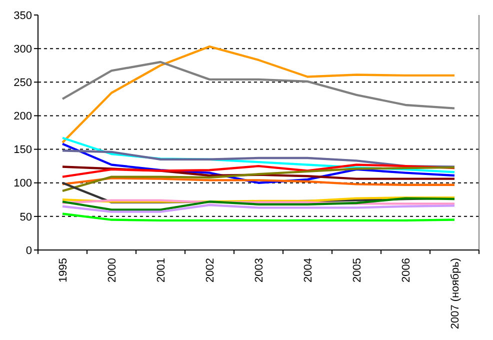 The height and width of the screenshot is (340, 493). What do you see at coordinates (29, 250) in the screenshot?
I see `y-tick-label: 0` at bounding box center [29, 250].